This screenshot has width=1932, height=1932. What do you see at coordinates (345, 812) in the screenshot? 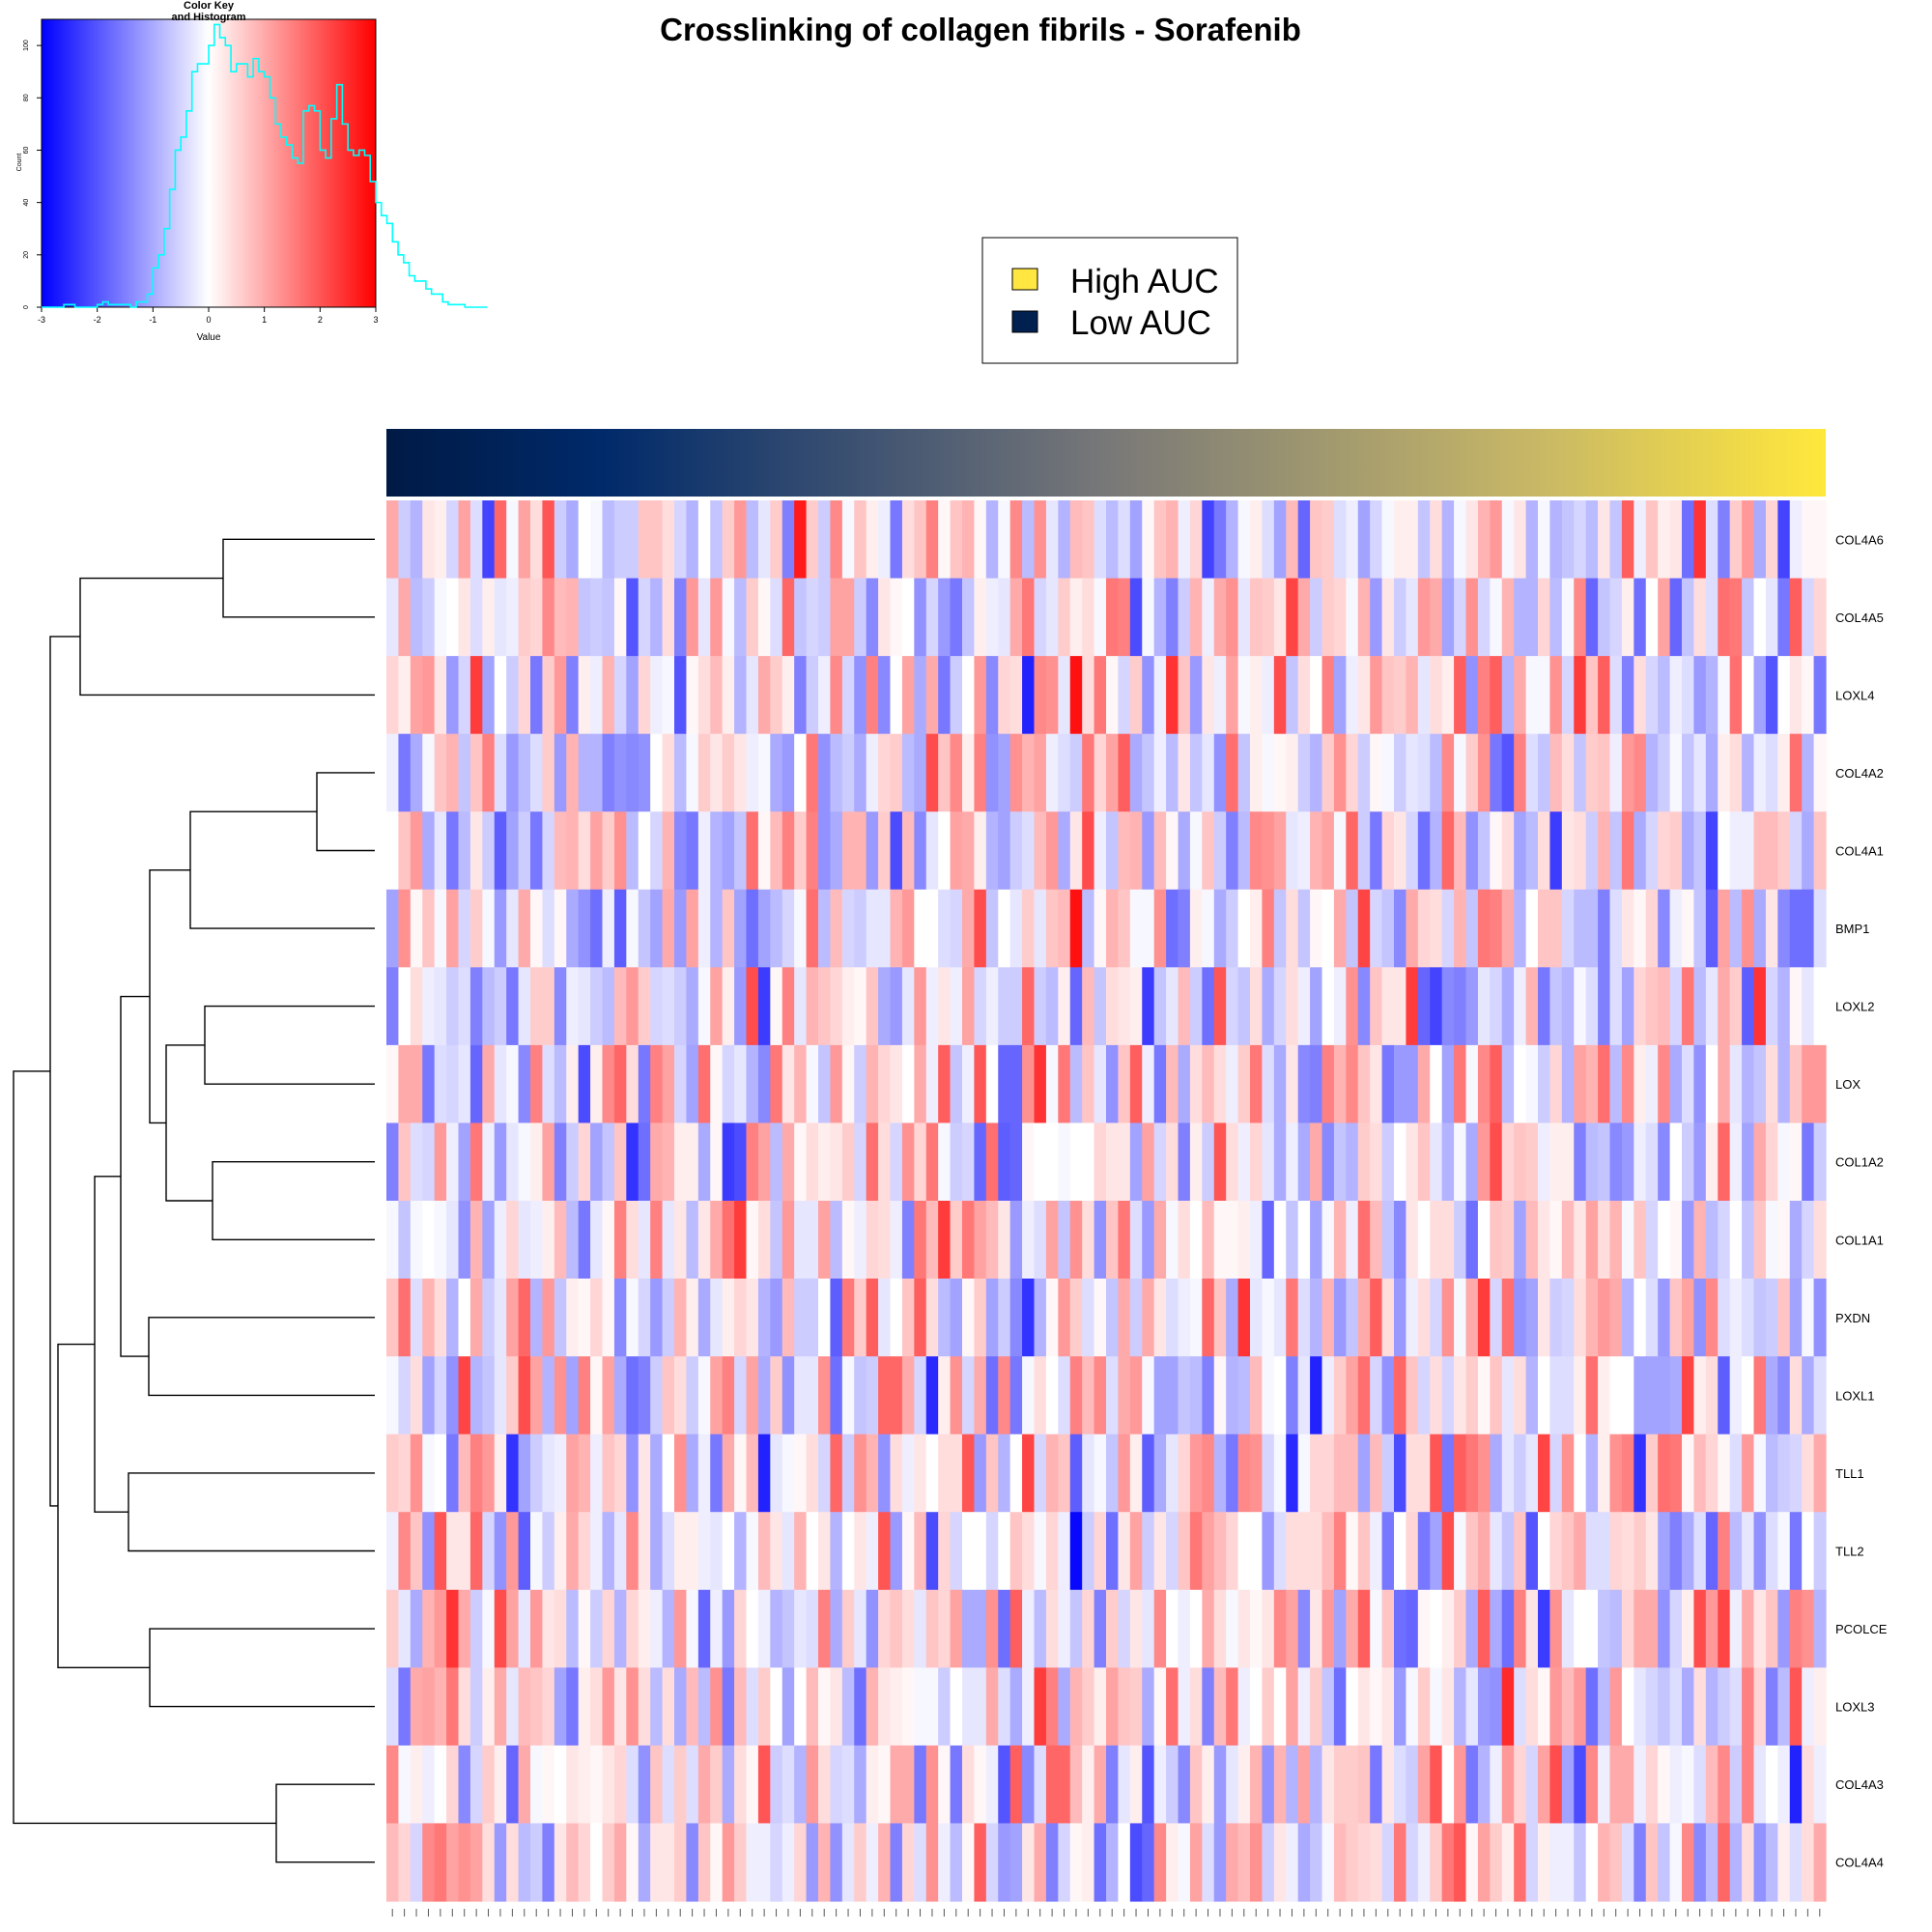
I see `dendrogram-link` at bounding box center [345, 812].